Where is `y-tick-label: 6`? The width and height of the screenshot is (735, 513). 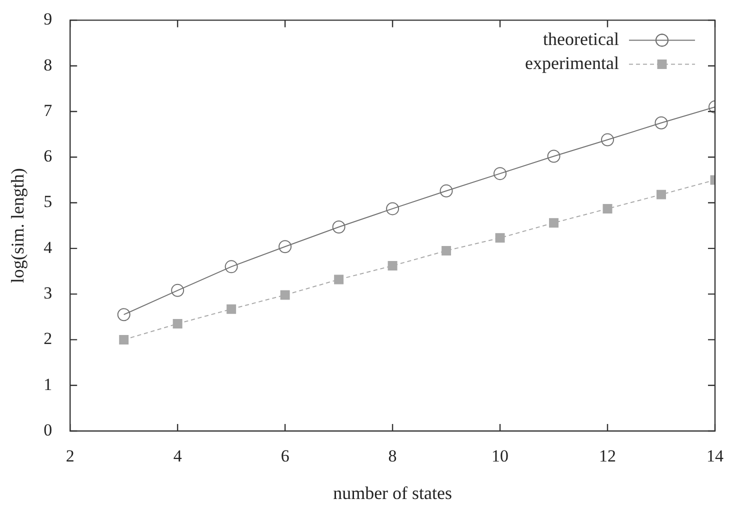
y-tick-label: 6 is located at coordinates (48, 156).